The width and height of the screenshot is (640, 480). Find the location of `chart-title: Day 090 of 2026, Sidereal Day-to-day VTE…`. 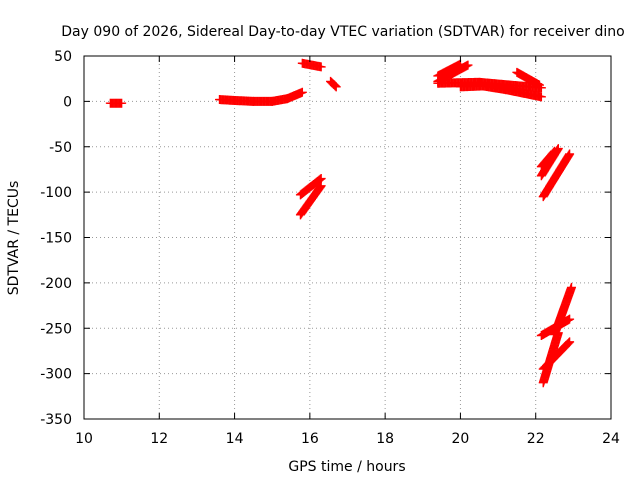

chart-title: Day 090 of 2026, Sidereal Day-to-day VTE… is located at coordinates (342, 32).